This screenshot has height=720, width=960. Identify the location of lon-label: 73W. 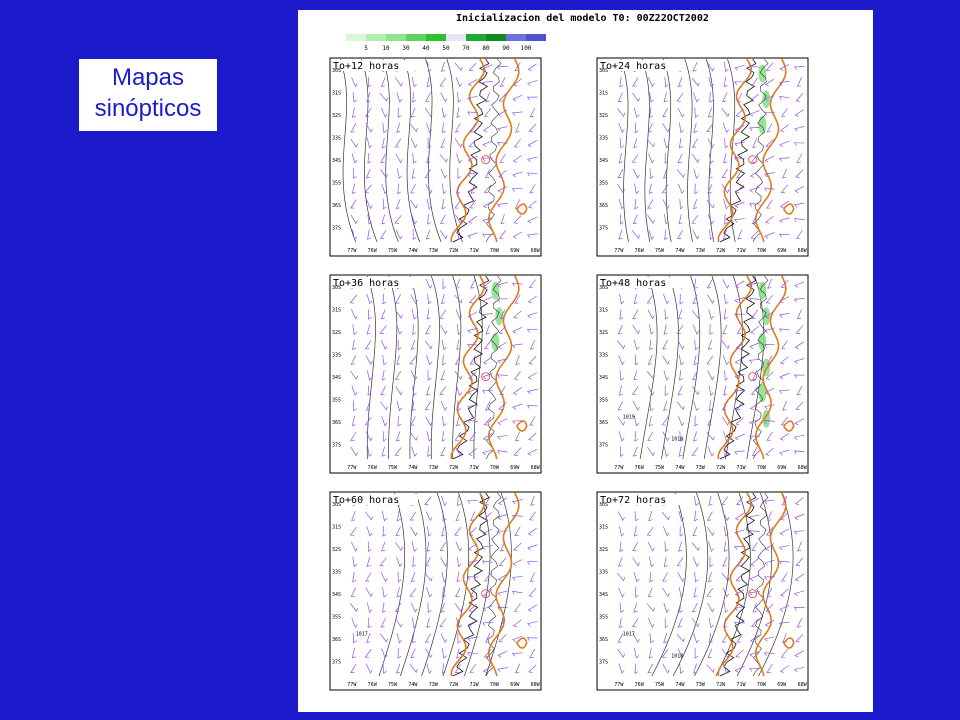
(701, 251).